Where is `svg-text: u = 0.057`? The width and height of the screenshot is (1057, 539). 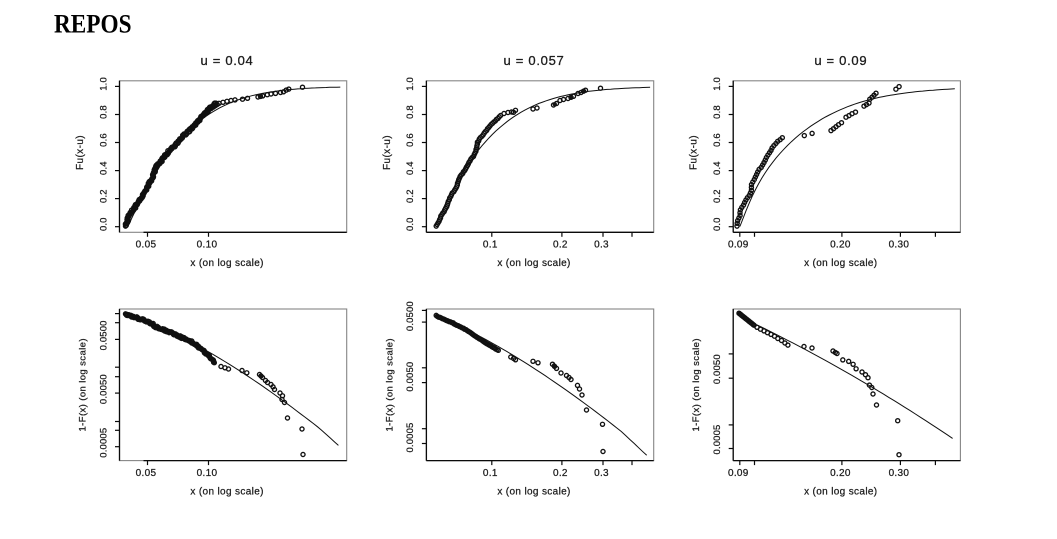
svg-text: u = 0.057 is located at coordinates (534, 60).